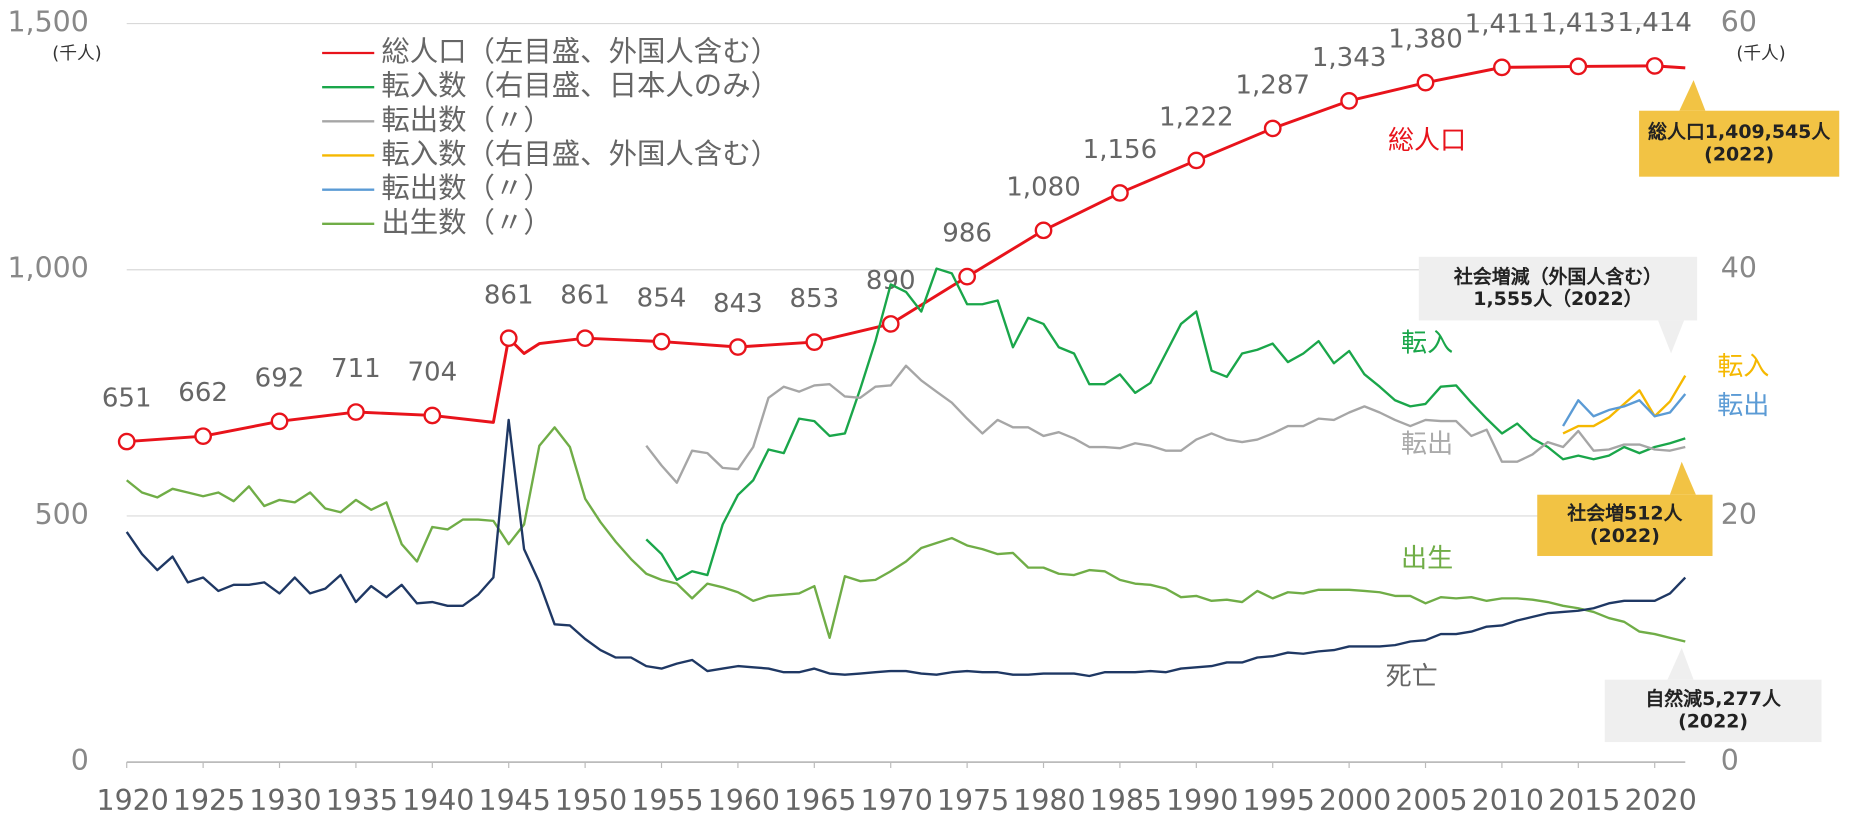 This screenshot has height=821, width=1857. What do you see at coordinates (1431, 800) in the screenshot?
I see `x-tick-label: 2005` at bounding box center [1431, 800].